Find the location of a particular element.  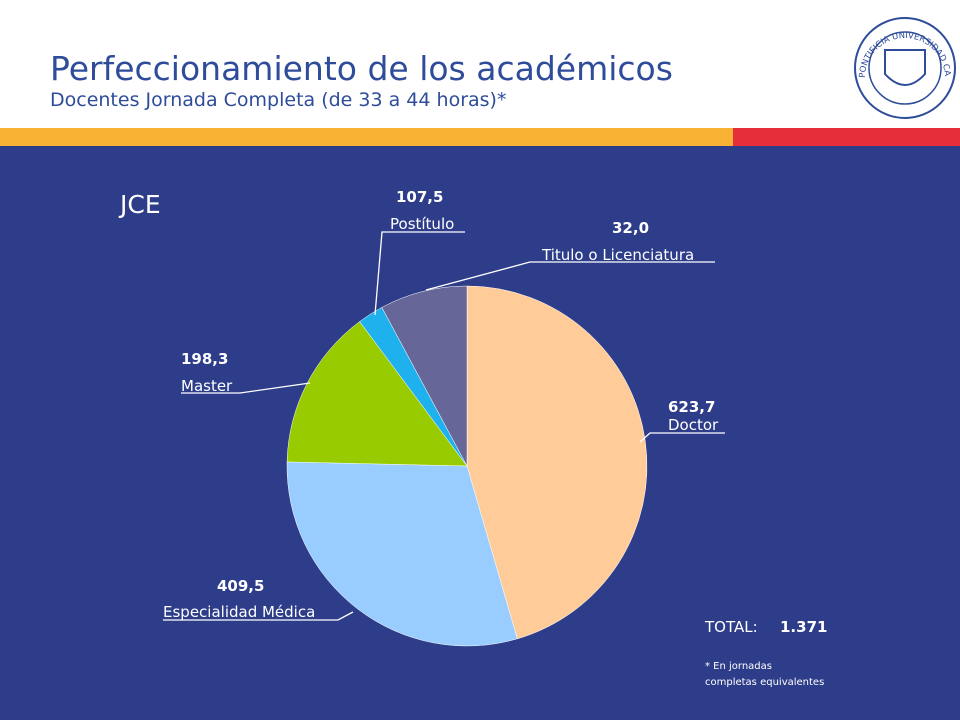

title: Perfeccionamiento de los académicos is located at coordinates (361, 68).